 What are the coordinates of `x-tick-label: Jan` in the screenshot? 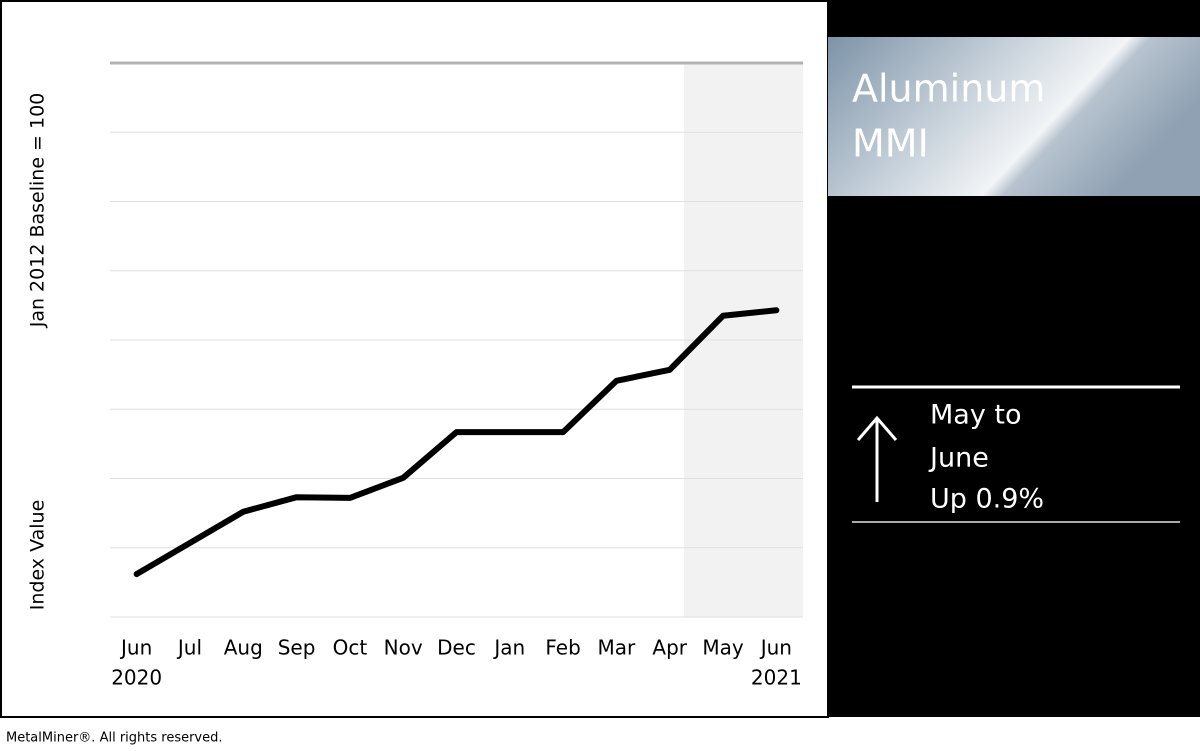 It's located at (508, 648).